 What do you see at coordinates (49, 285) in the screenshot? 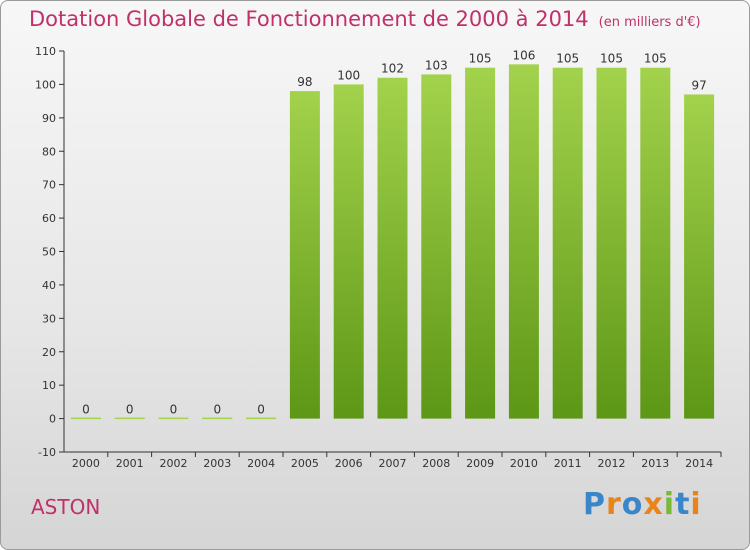
I see `y-tick-label: 40` at bounding box center [49, 285].